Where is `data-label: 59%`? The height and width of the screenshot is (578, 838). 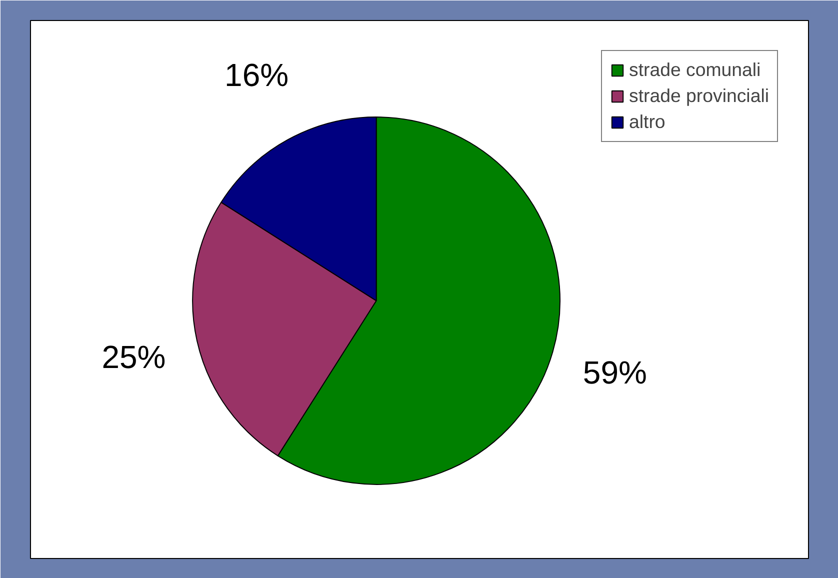 data-label: 59% is located at coordinates (614, 372).